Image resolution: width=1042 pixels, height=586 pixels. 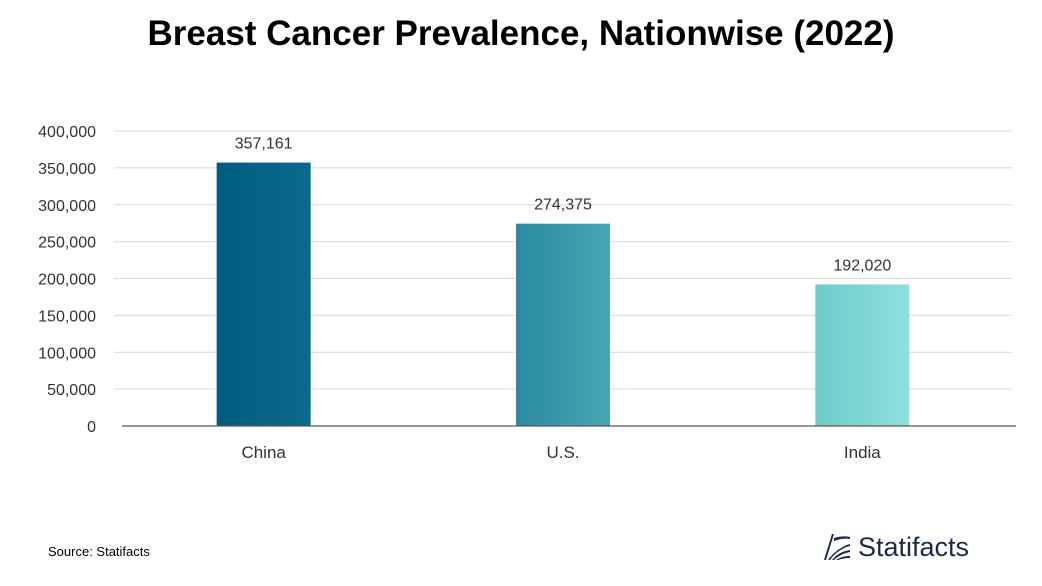 What do you see at coordinates (67, 353) in the screenshot?
I see `y-tick-label: 100,000` at bounding box center [67, 353].